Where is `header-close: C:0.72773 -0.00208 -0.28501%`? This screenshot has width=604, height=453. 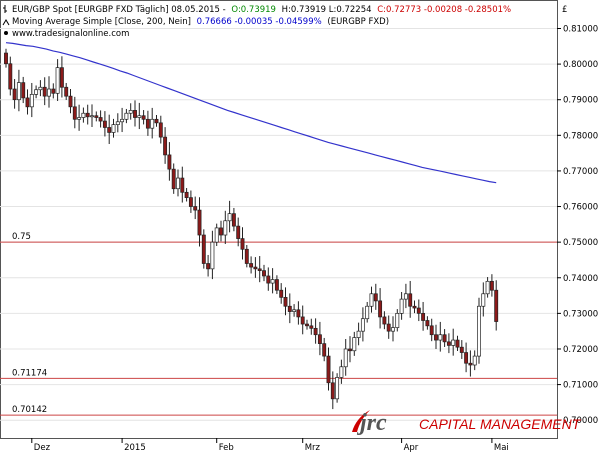 header-close: C:0.72773 -0.00208 -0.28501% is located at coordinates (444, 10).